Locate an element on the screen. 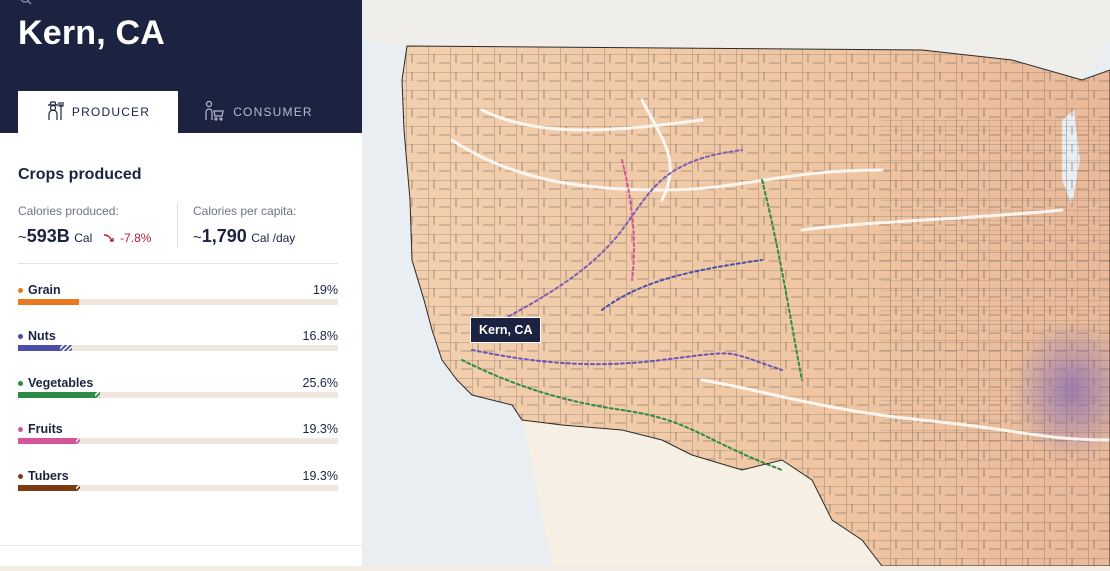  header: Kern, CA PRODUCER CONSUMER is located at coordinates (181, 66).